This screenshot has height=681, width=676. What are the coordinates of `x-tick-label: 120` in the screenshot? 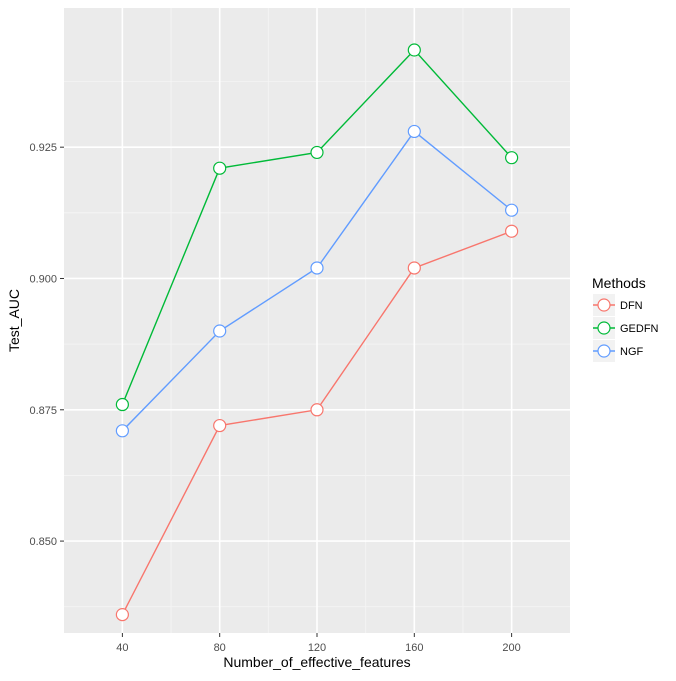 It's located at (317, 648).